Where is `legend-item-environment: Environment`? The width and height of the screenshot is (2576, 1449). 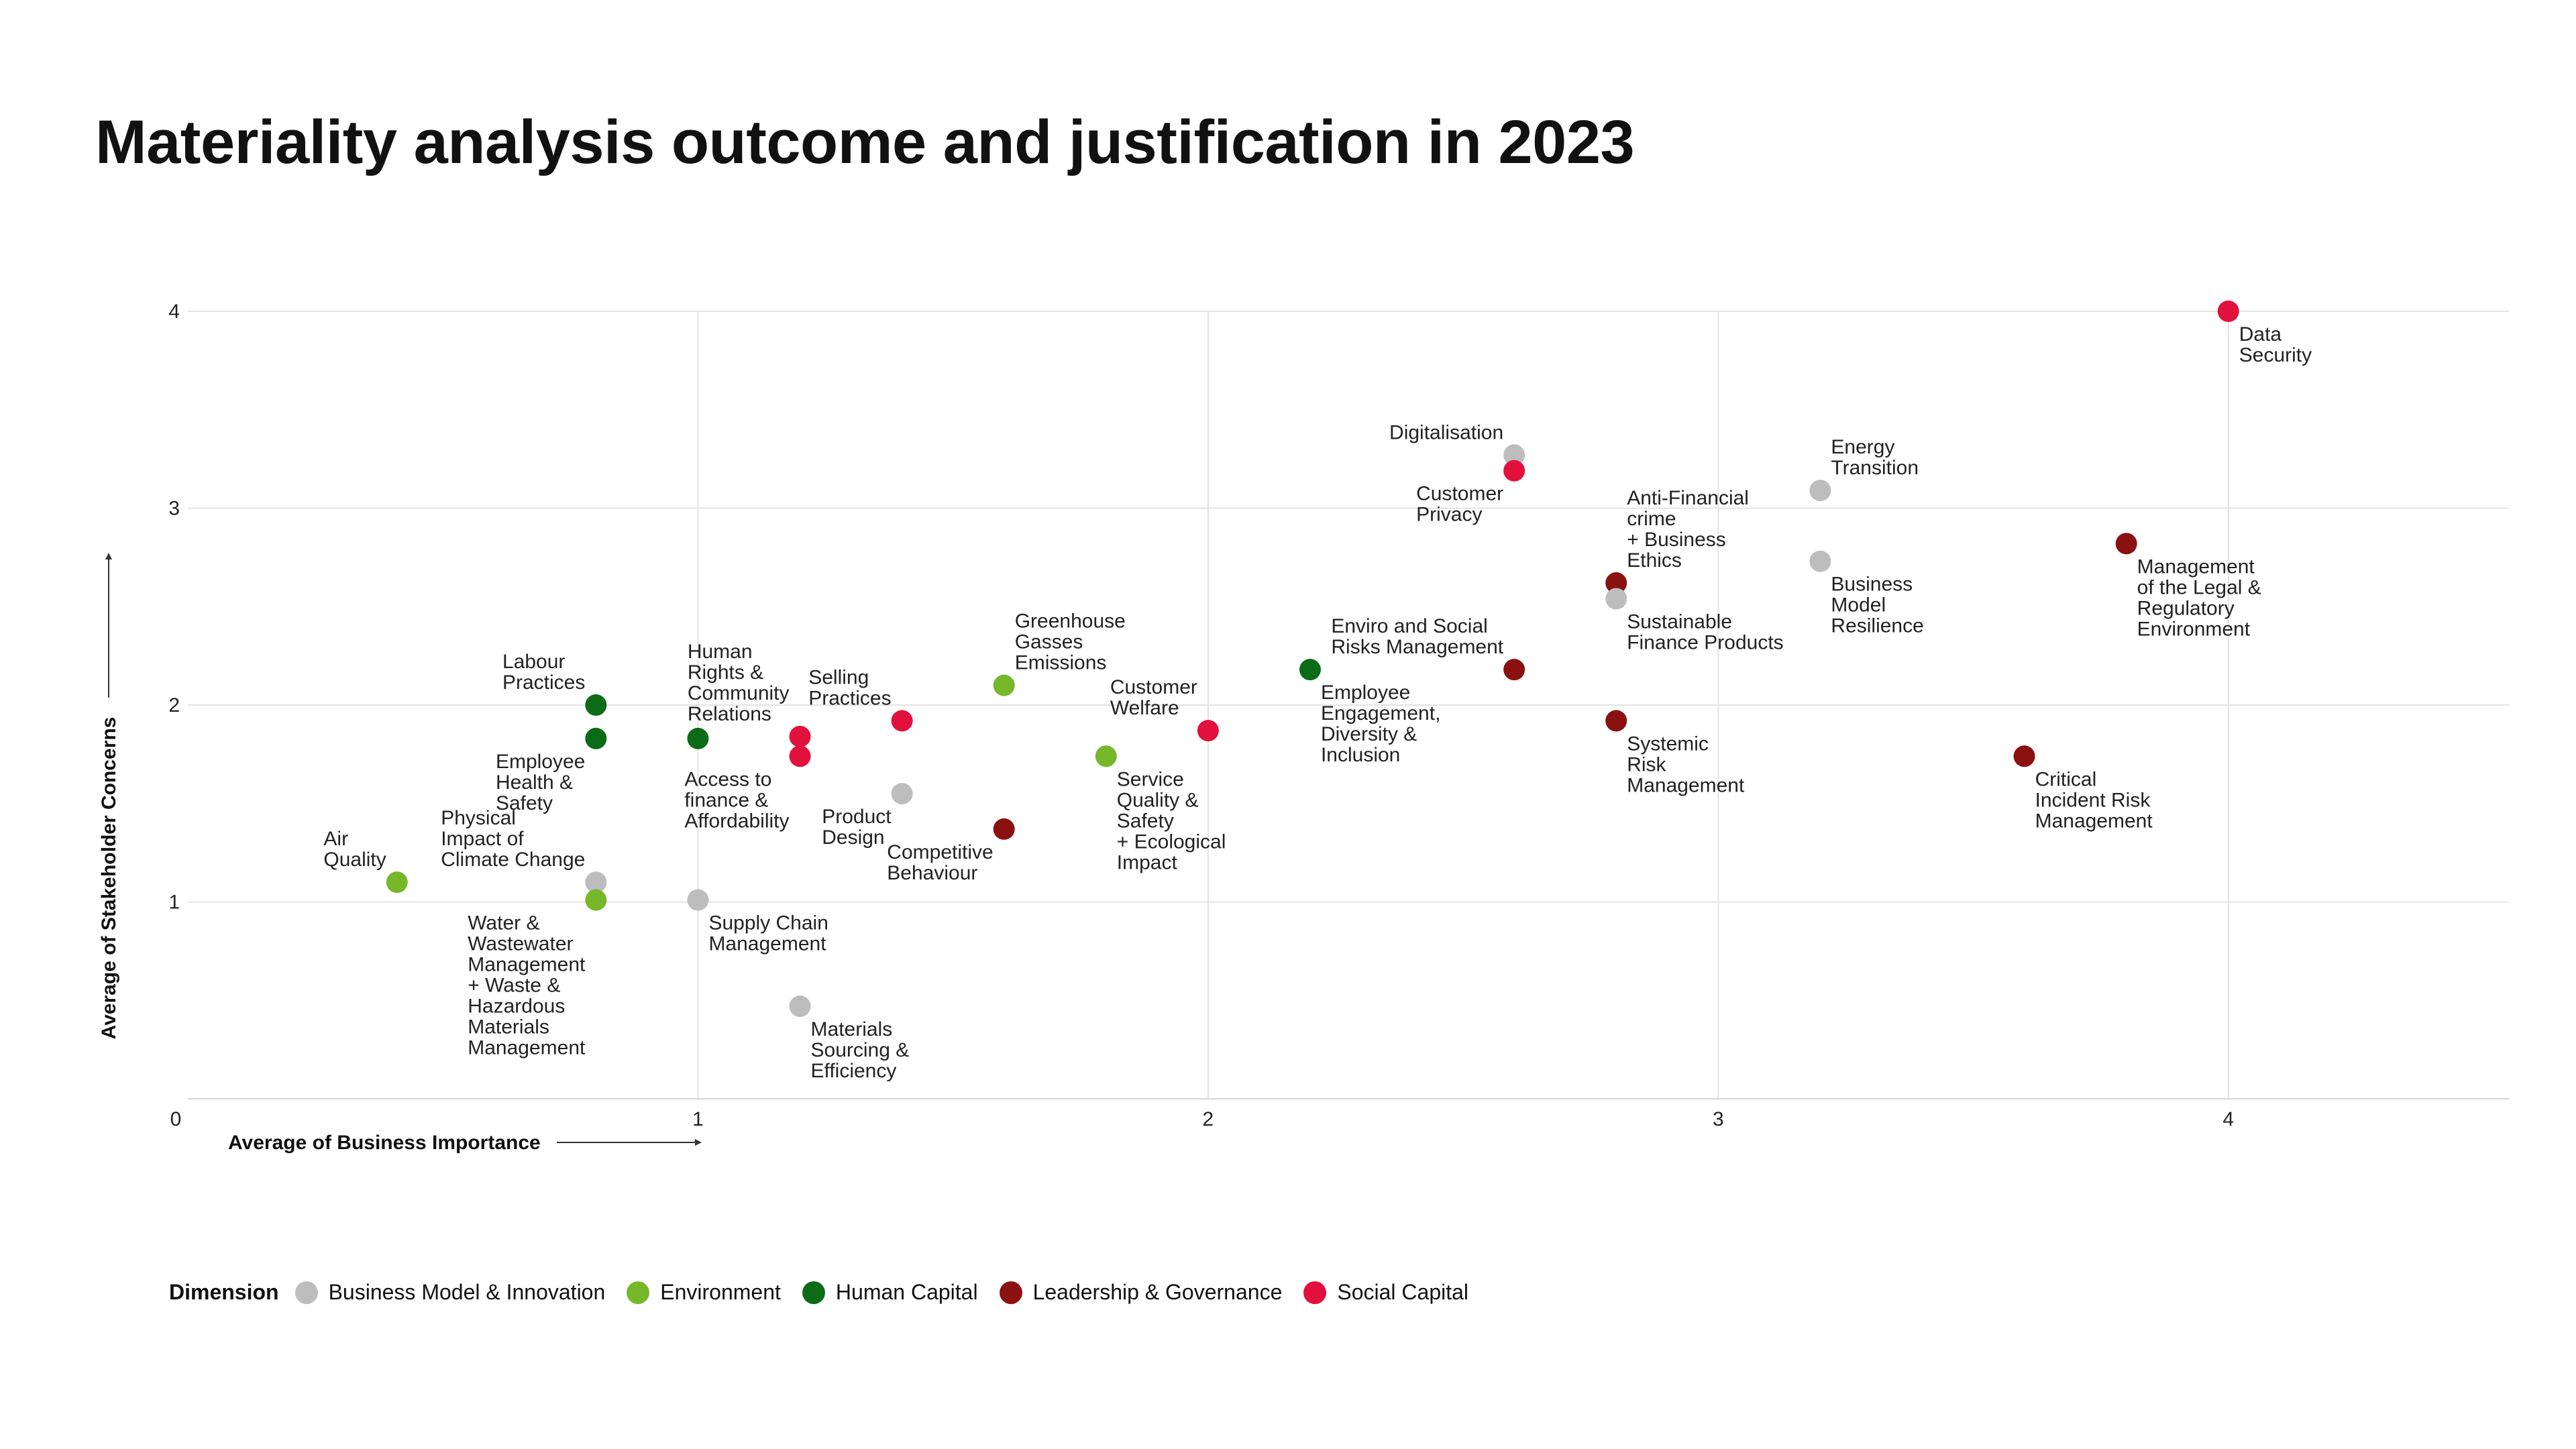 legend-item-environment: Environment is located at coordinates (704, 1292).